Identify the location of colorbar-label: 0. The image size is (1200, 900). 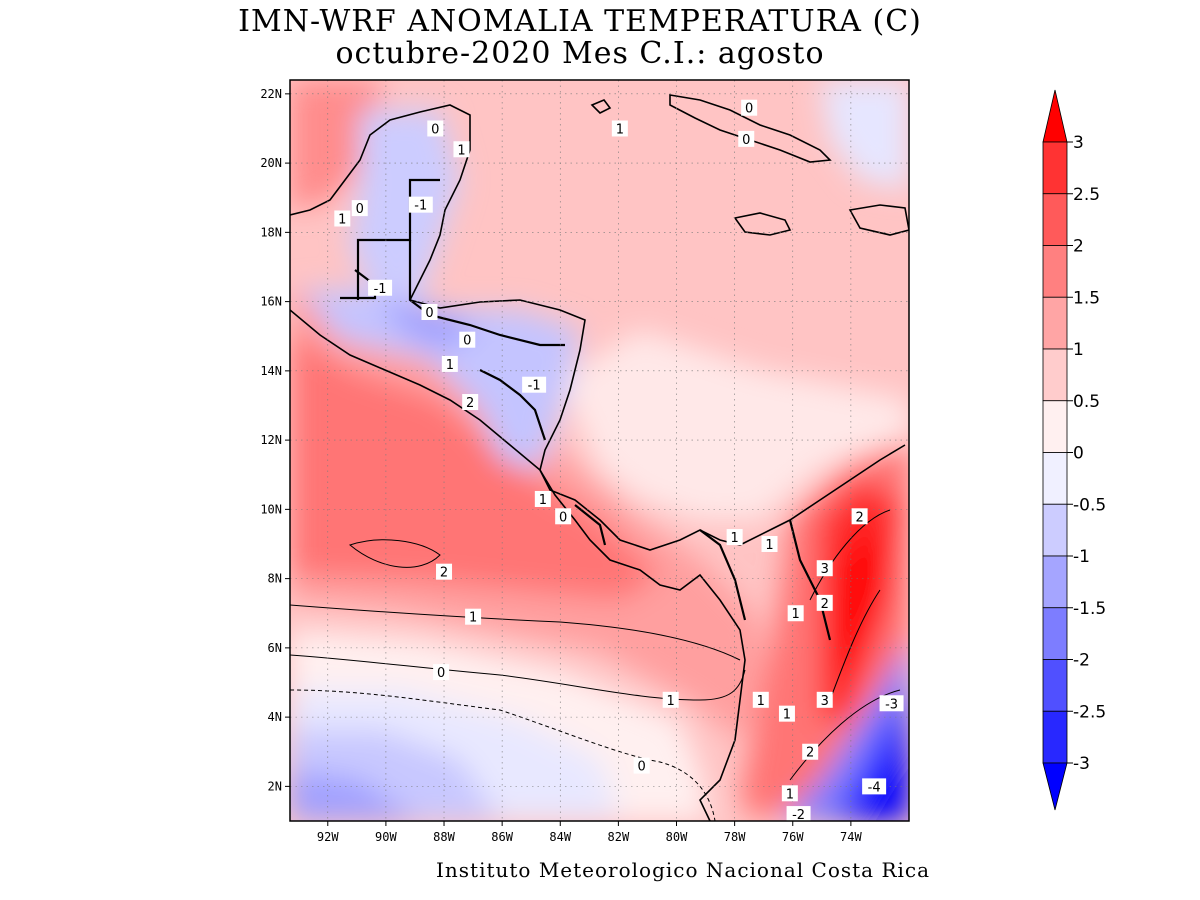
(1078, 454).